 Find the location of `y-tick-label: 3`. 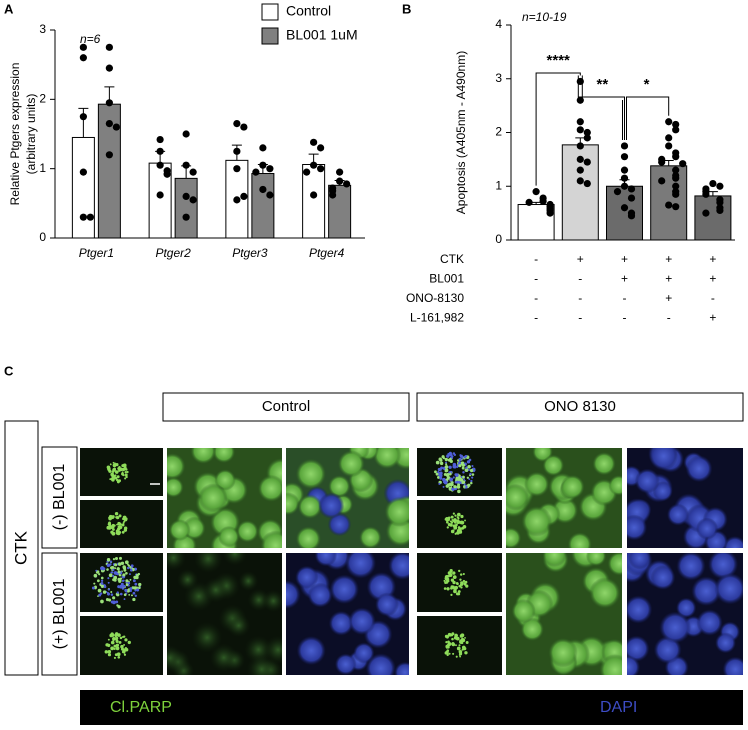

y-tick-label: 3 is located at coordinates (42, 29).